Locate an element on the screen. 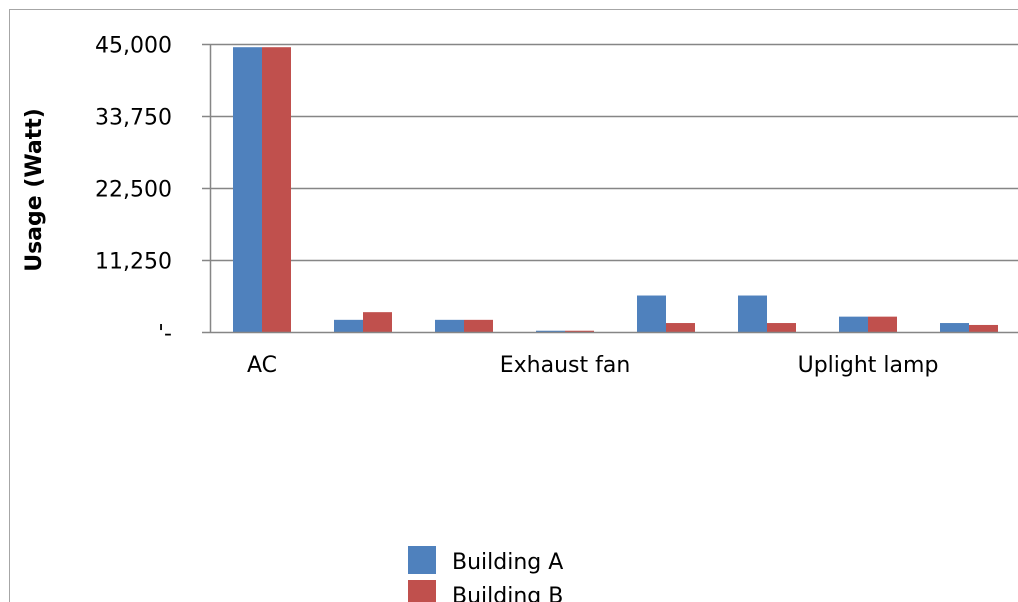 This screenshot has width=1018, height=602. x-tick-label: AC is located at coordinates (262, 365).